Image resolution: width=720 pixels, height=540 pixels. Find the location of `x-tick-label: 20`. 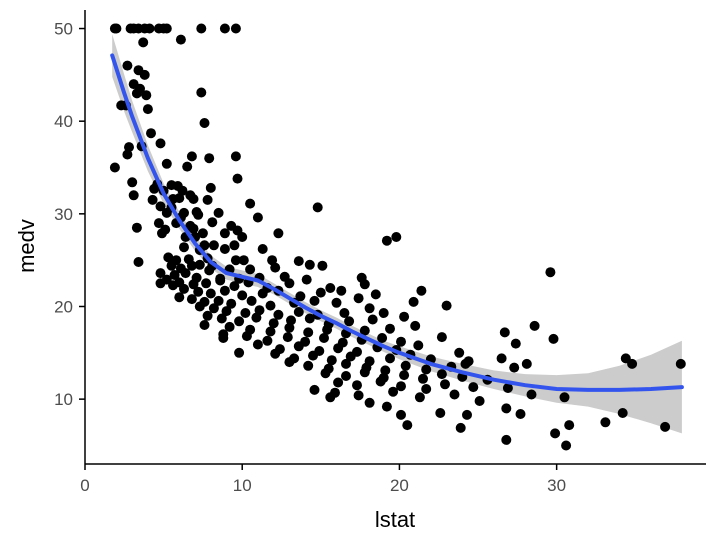

x-tick-label: 20 is located at coordinates (399, 485).